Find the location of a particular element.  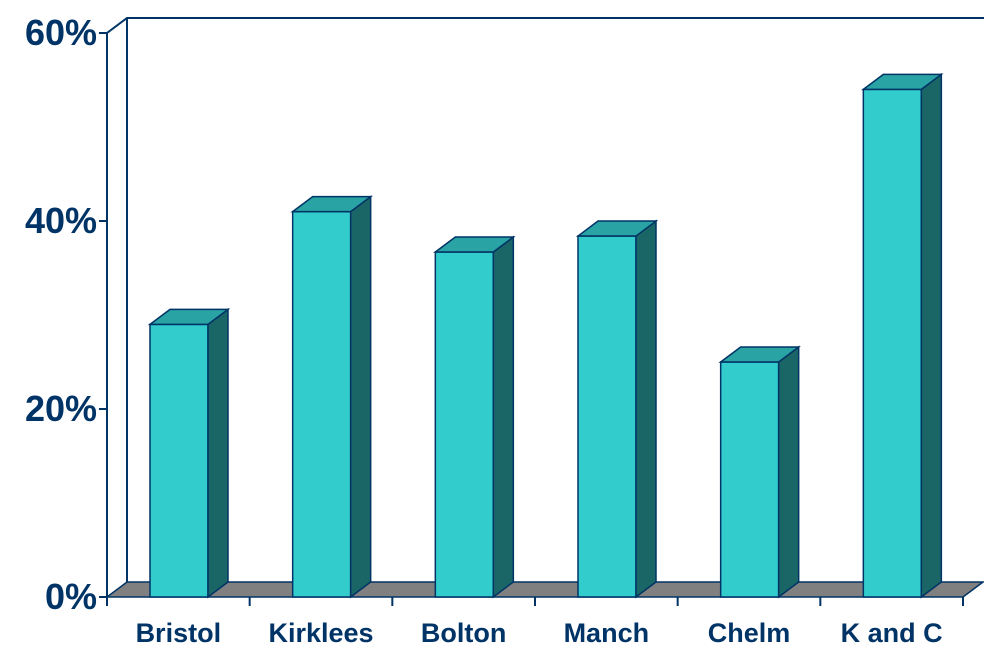

x-category-label: K and C is located at coordinates (892, 631).